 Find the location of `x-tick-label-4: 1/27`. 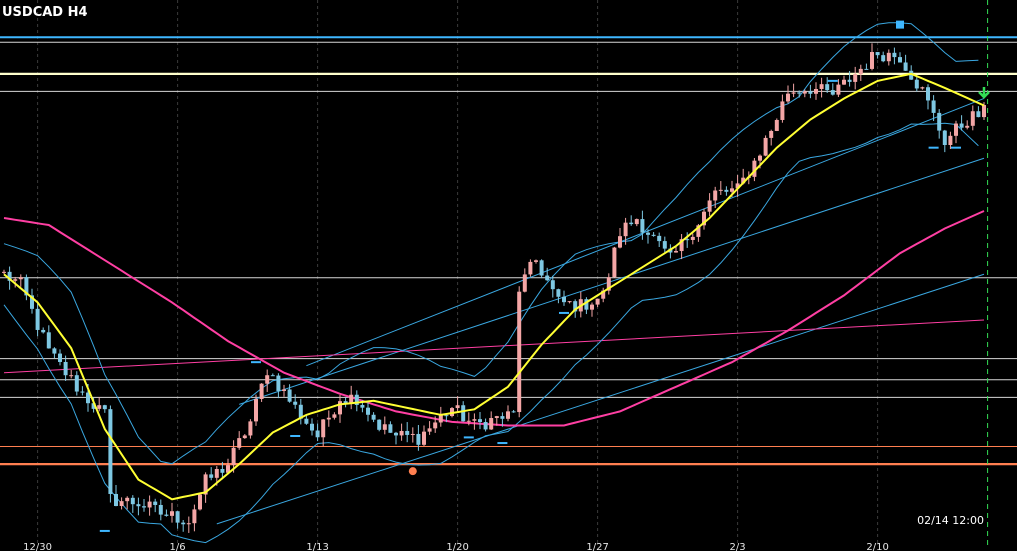

x-tick-label-4: 1/27 is located at coordinates (597, 546).